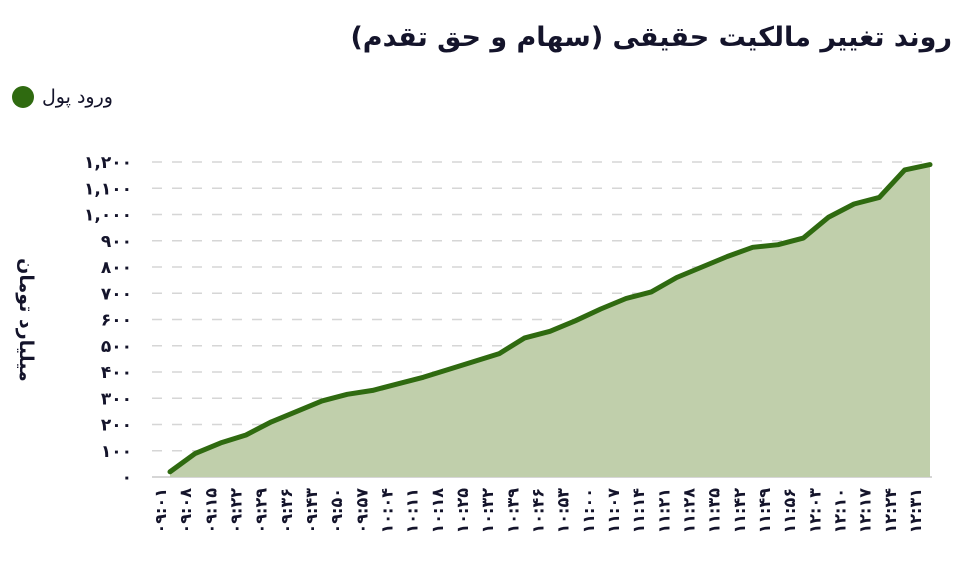  I want to click on x-tick-label: ۰۹:۳۶, so click(286, 510).